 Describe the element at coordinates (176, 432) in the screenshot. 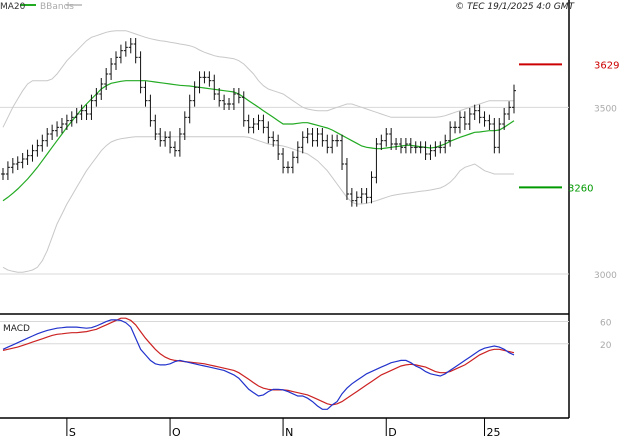

I see `x-label-O: O` at that location.